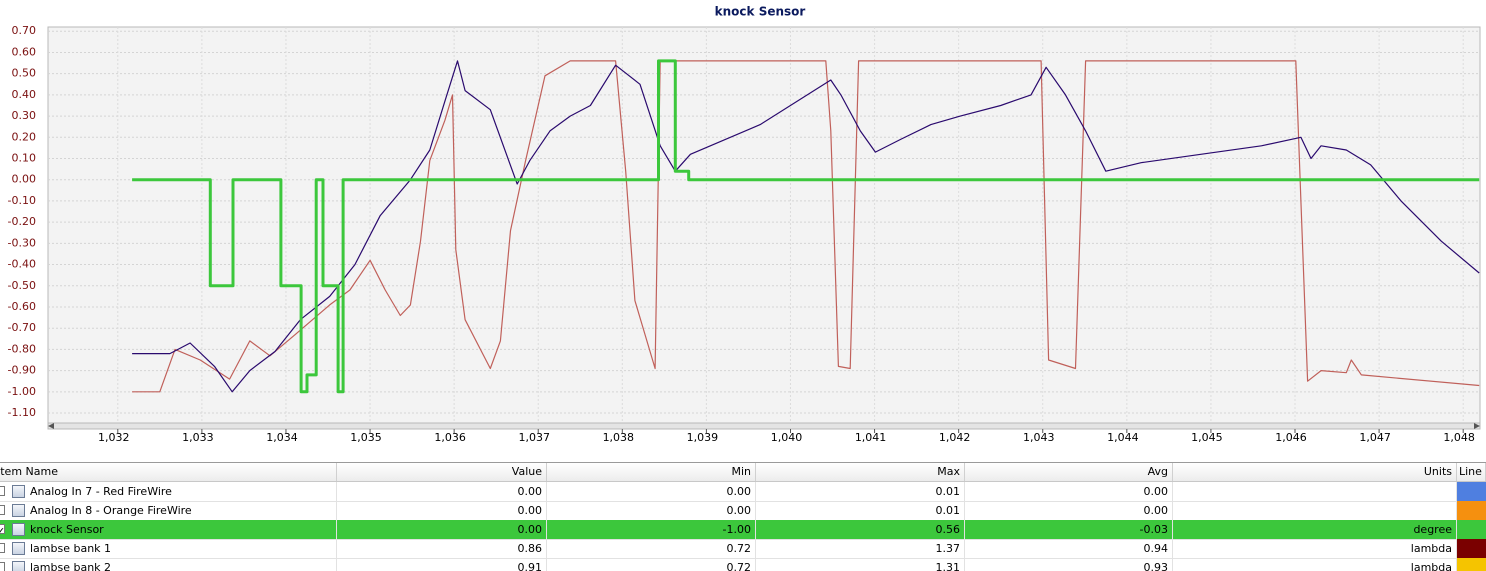 Image resolution: width=1486 pixels, height=571 pixels. Describe the element at coordinates (1069, 564) in the screenshot. I see `item-value: 0.93` at that location.